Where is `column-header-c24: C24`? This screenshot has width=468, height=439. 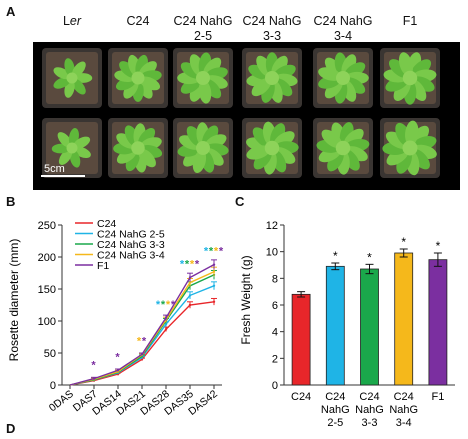 column-header-c24: C24 is located at coordinates (138, 21).